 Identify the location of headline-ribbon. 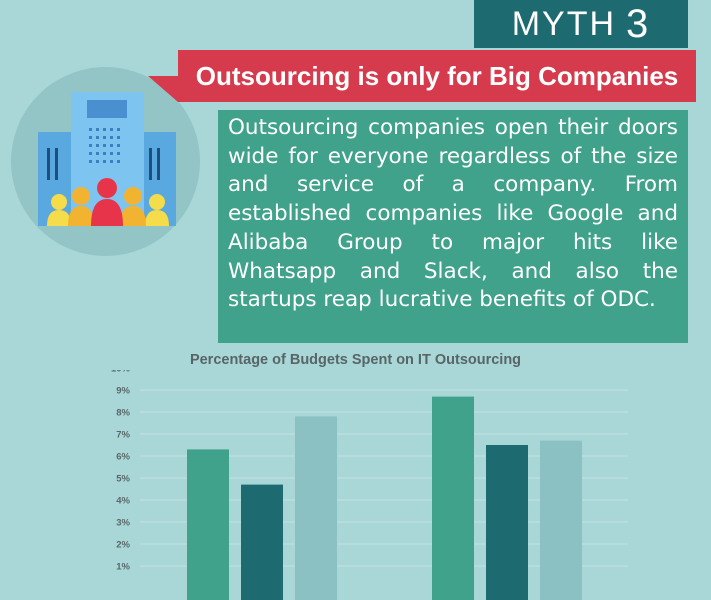
(437, 76).